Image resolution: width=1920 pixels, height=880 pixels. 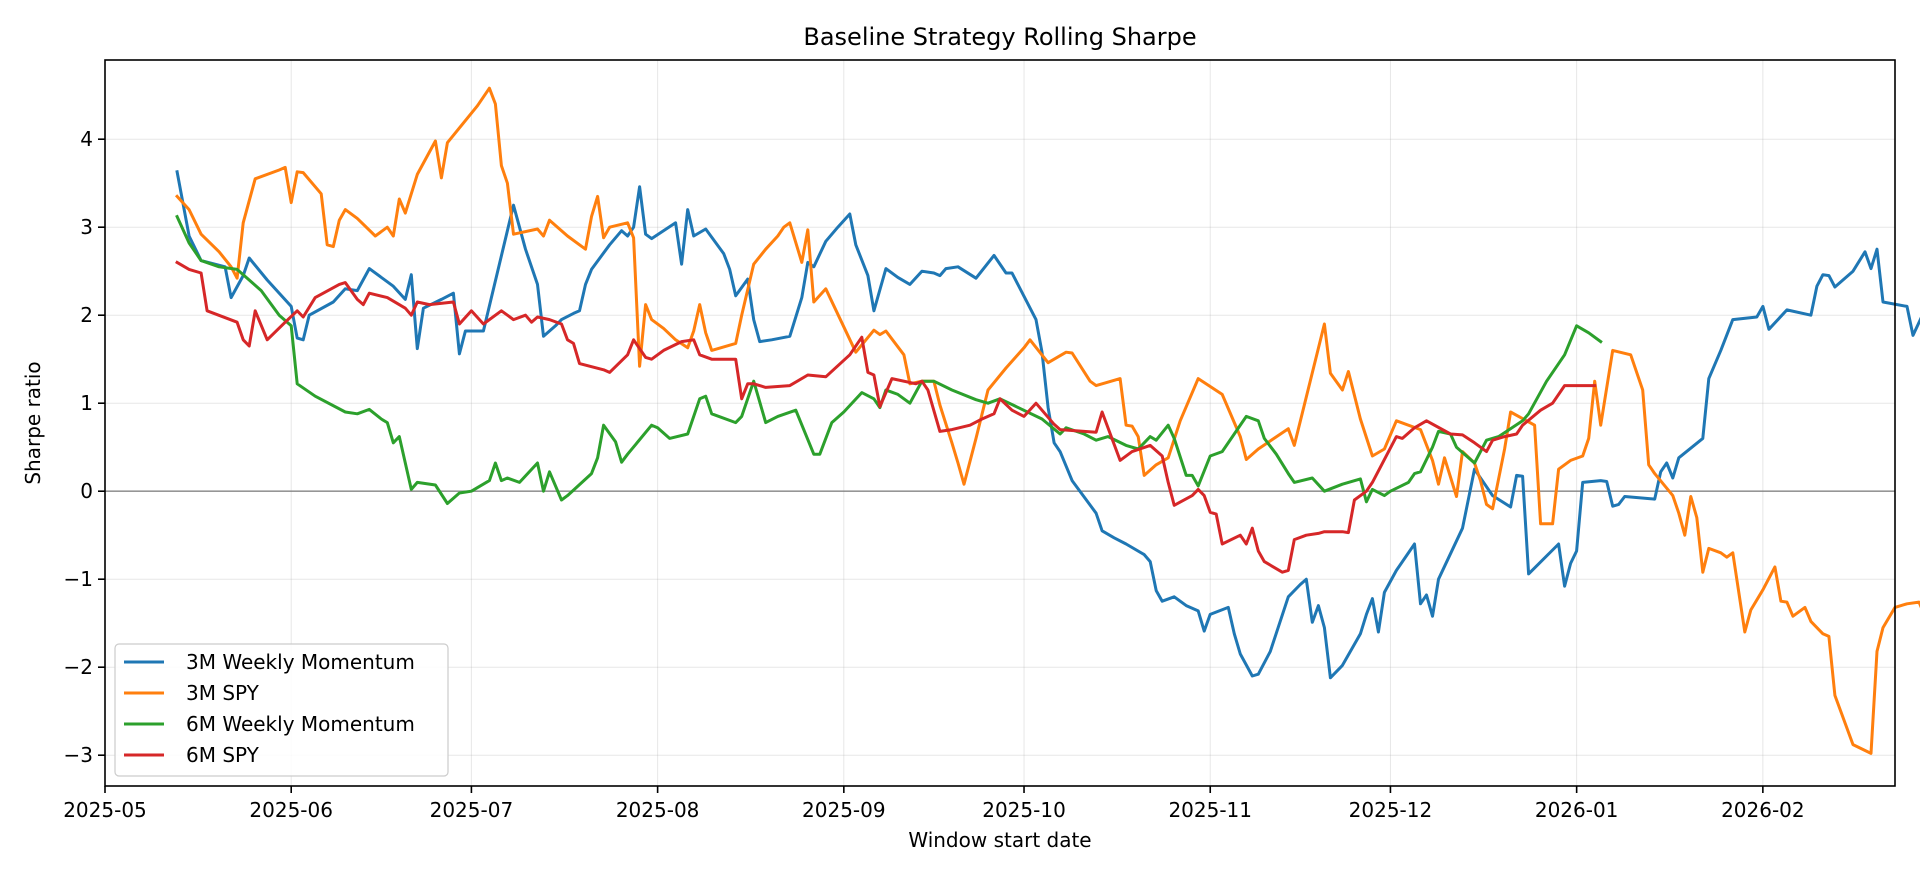 I want to click on legend-label: 3M Weekly Momentum, so click(x=300, y=662).